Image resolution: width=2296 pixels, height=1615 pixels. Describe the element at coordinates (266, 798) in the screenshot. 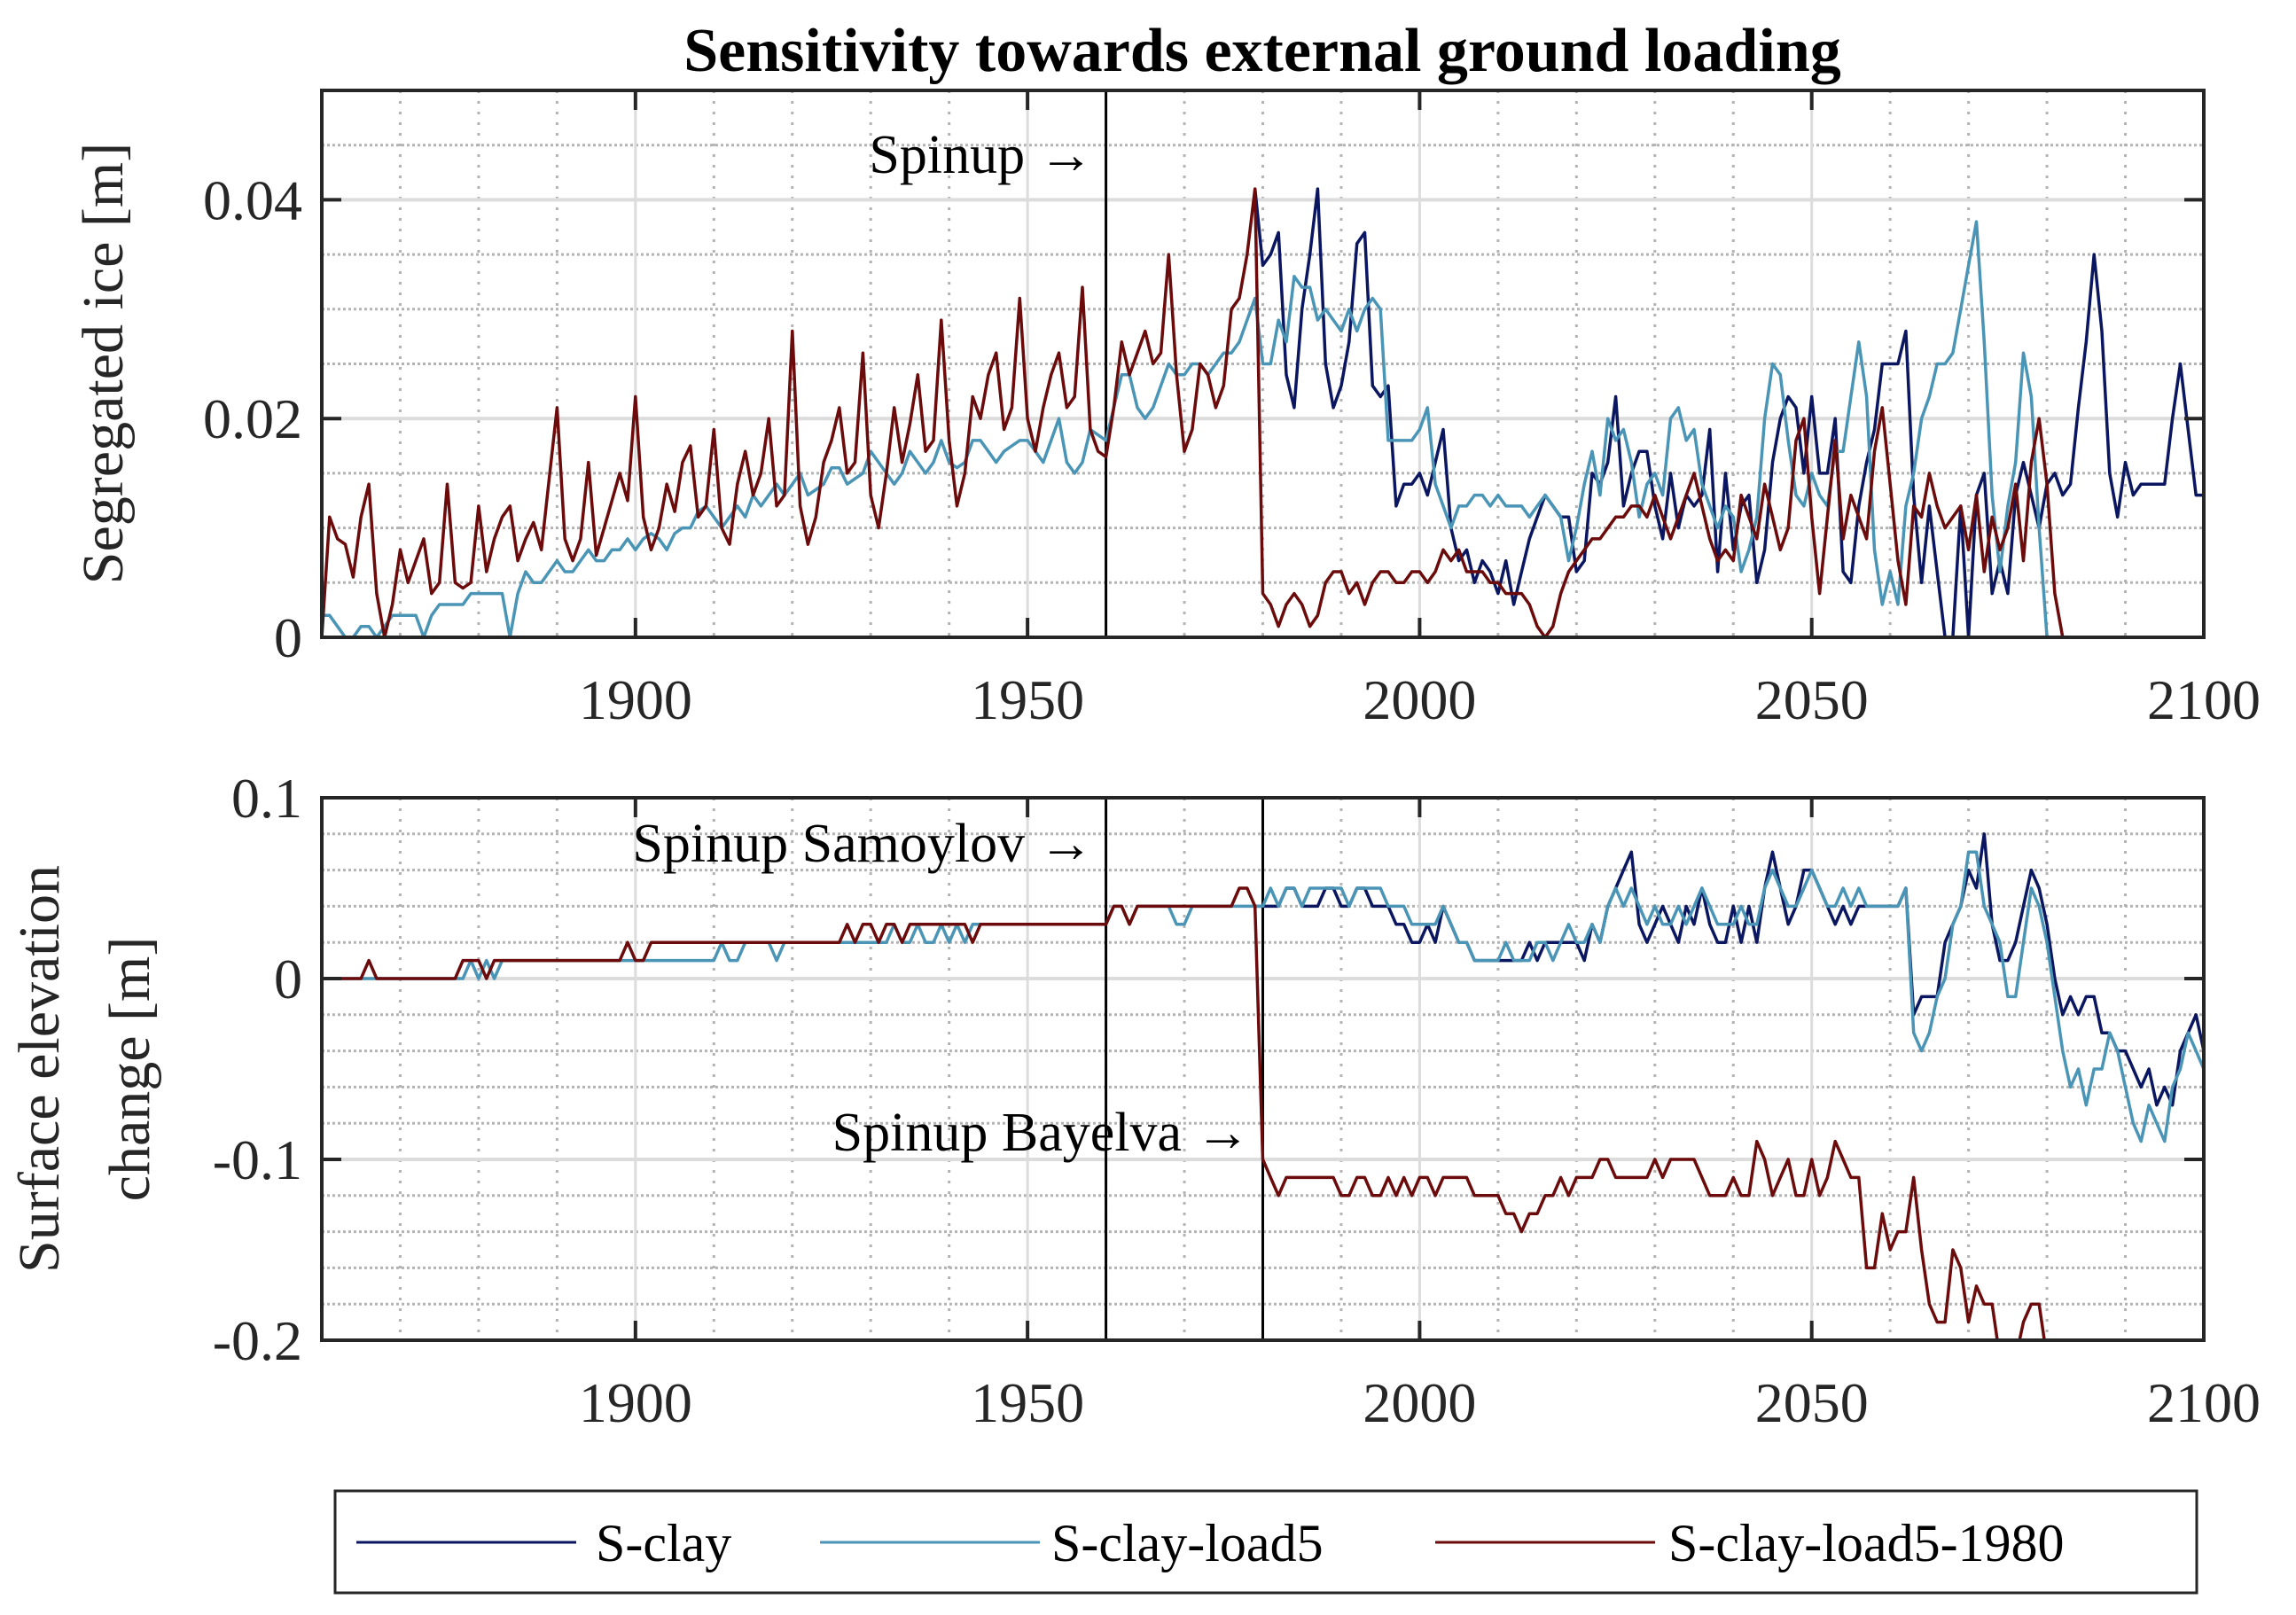

I see `y-tick-label: 0.1` at that location.